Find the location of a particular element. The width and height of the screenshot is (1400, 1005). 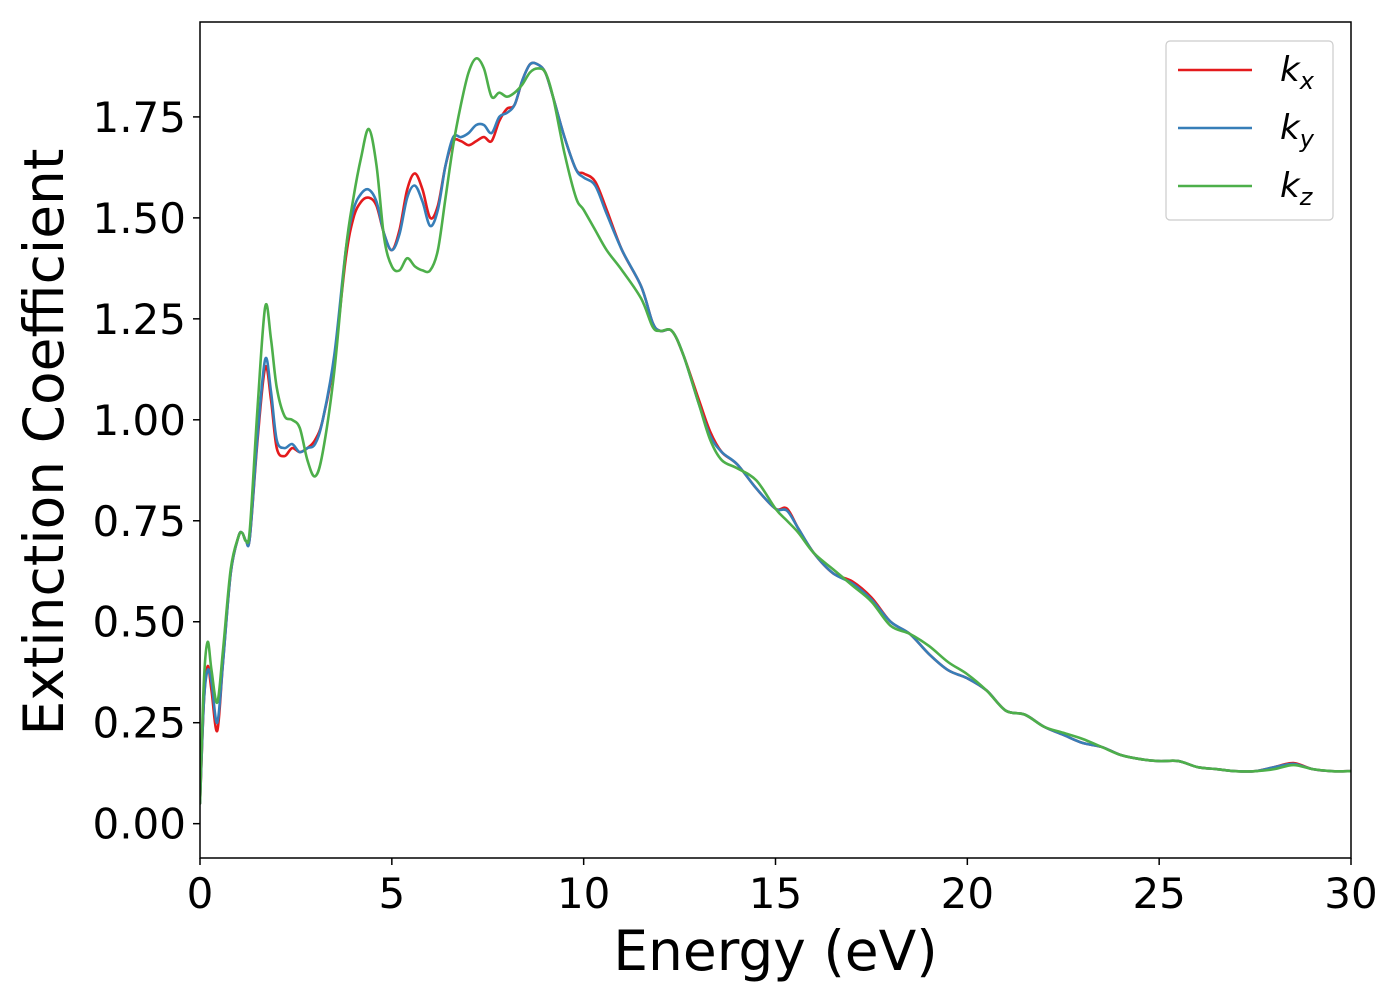

x-tick-label: 0 is located at coordinates (200, 893).